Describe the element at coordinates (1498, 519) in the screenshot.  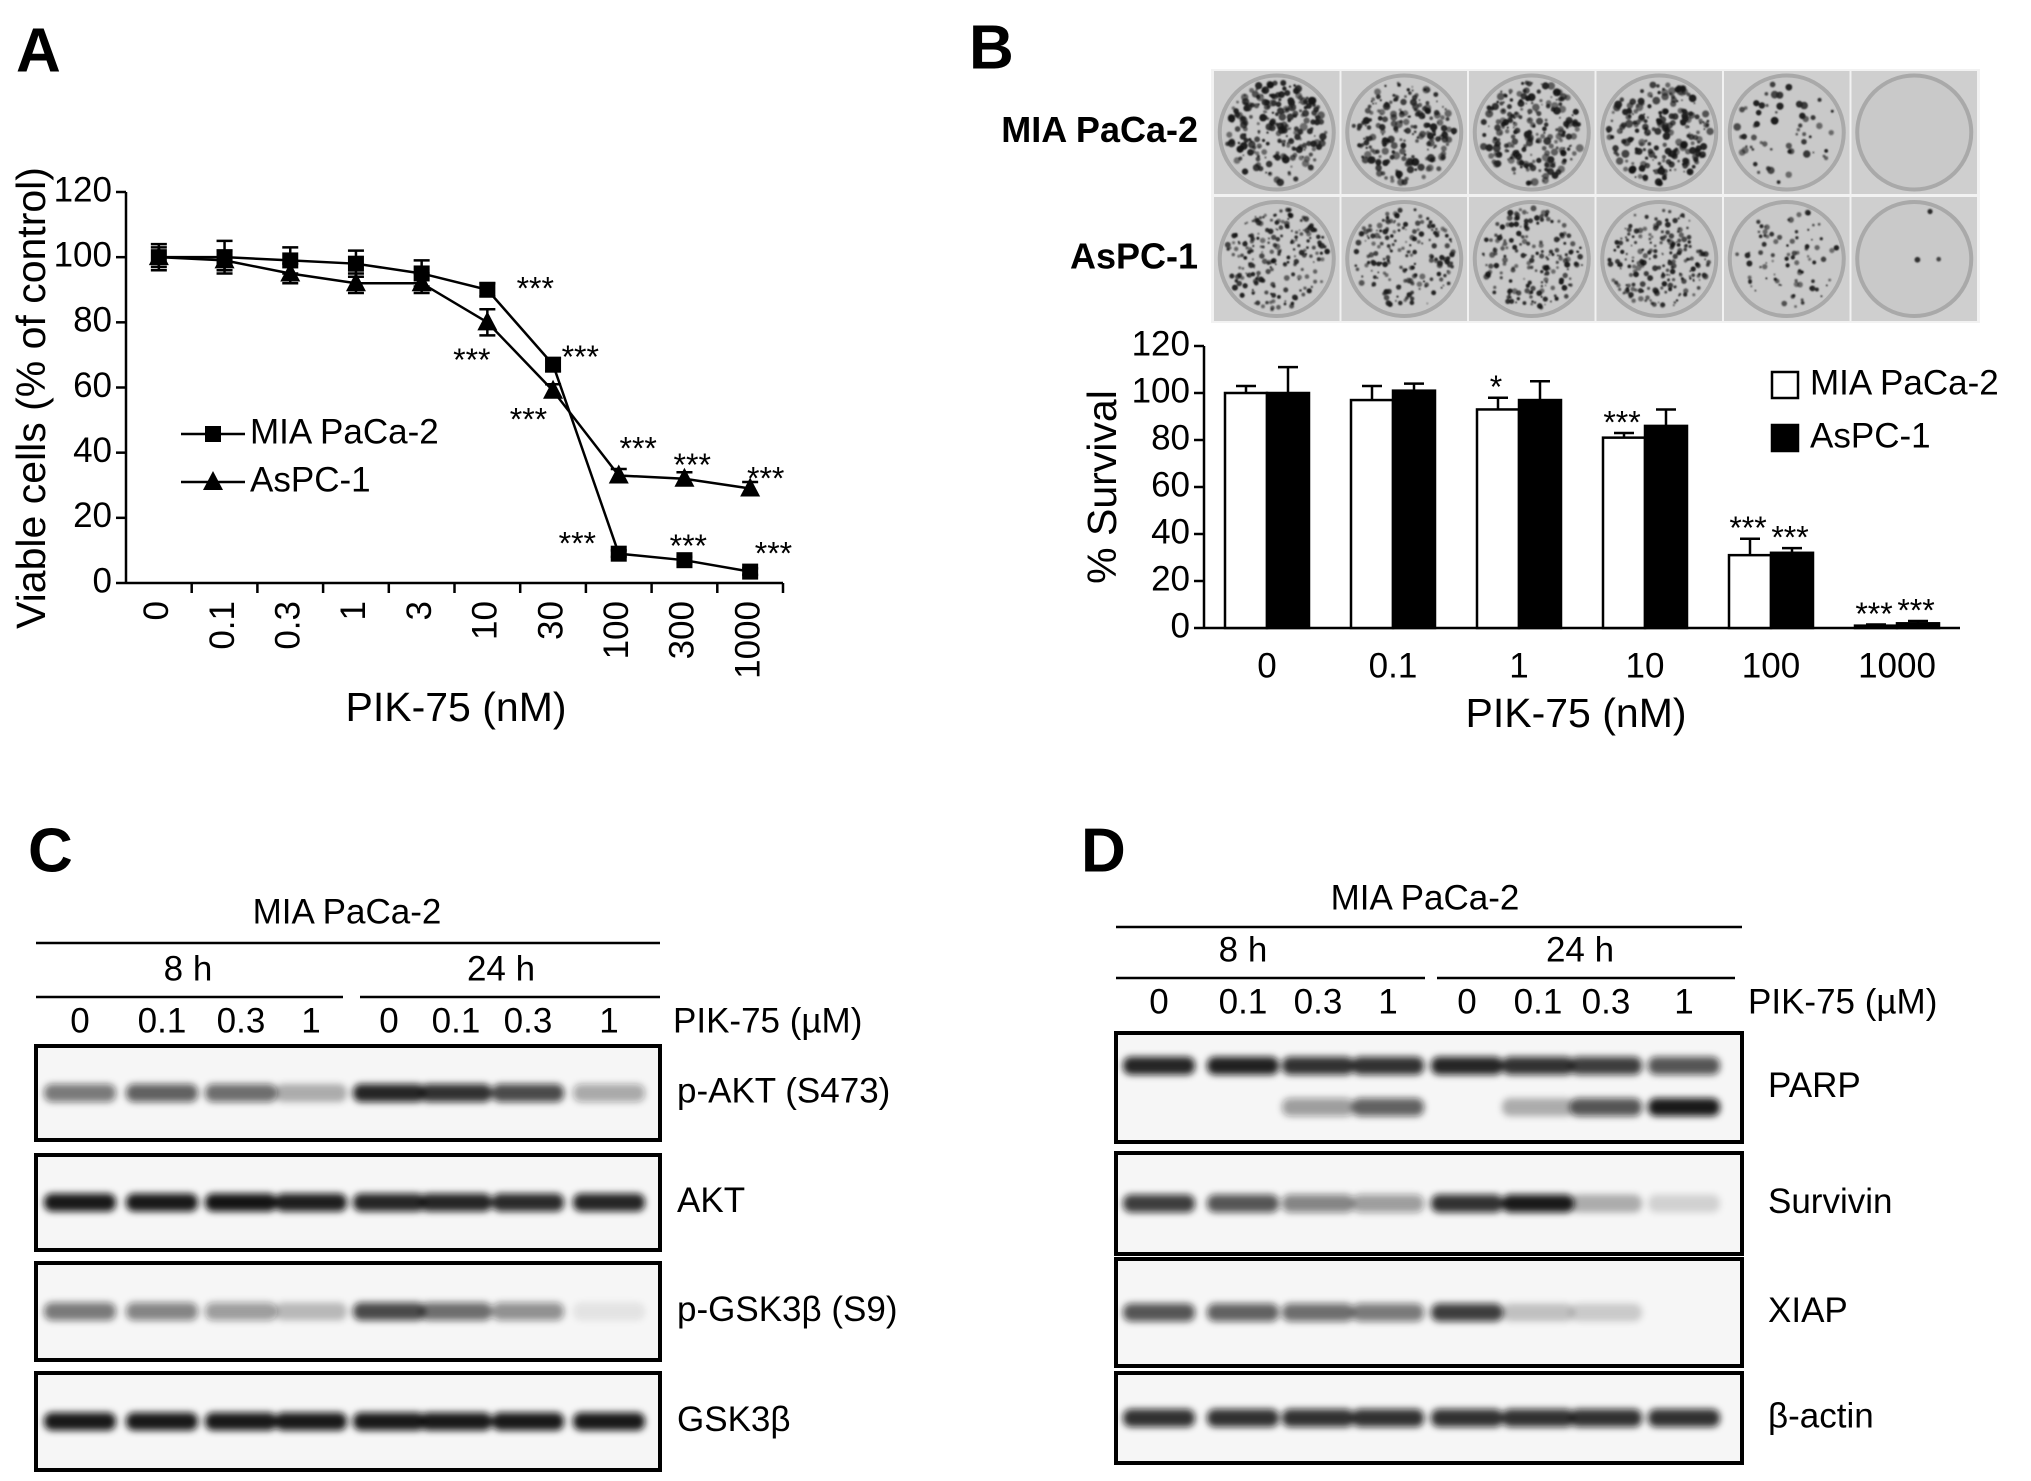
I see `bar` at that location.